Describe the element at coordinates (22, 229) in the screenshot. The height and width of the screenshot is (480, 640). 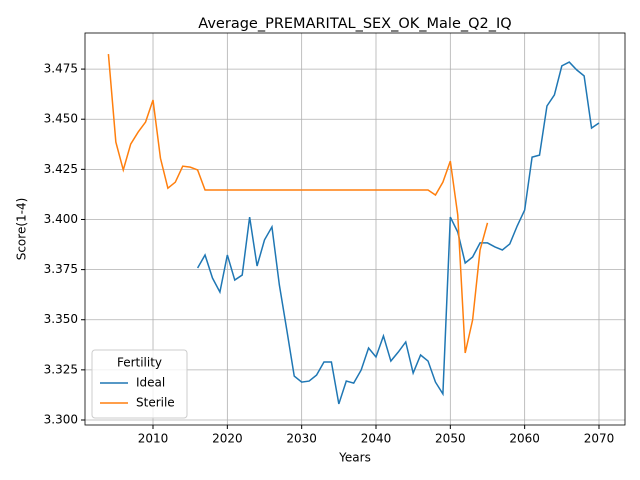
I see `y-axis-label: Score(1-4)` at that location.